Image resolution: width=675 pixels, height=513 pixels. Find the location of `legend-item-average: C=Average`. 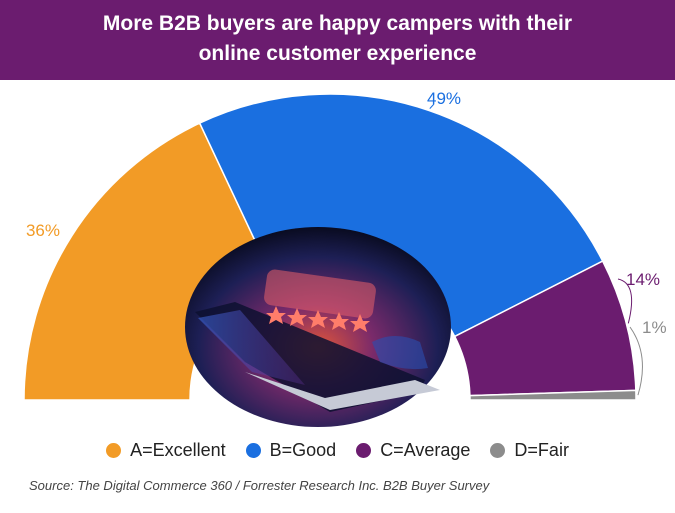

legend-item-average: C=Average is located at coordinates (413, 450).